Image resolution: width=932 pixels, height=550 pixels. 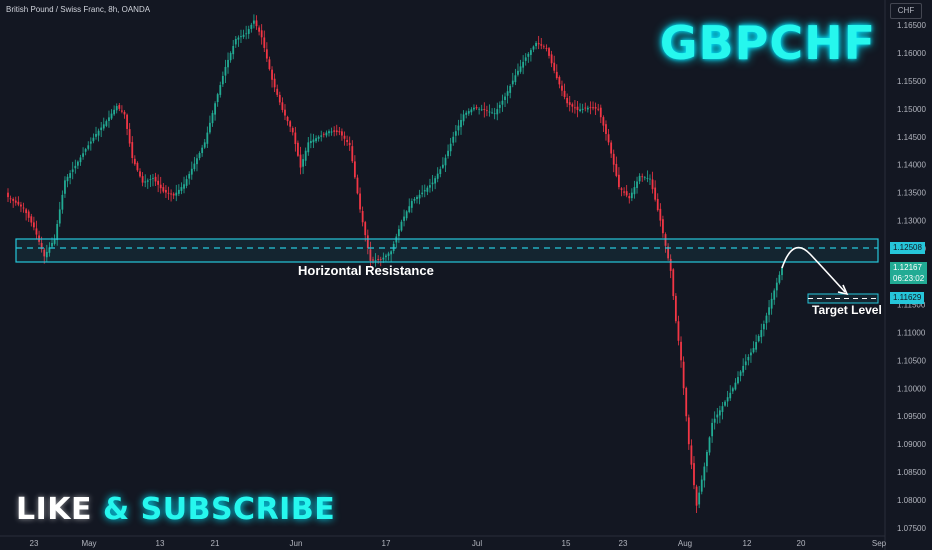 What do you see at coordinates (238, 509) in the screenshot?
I see `cta-subscribe: SUBSCRIBE` at bounding box center [238, 509].